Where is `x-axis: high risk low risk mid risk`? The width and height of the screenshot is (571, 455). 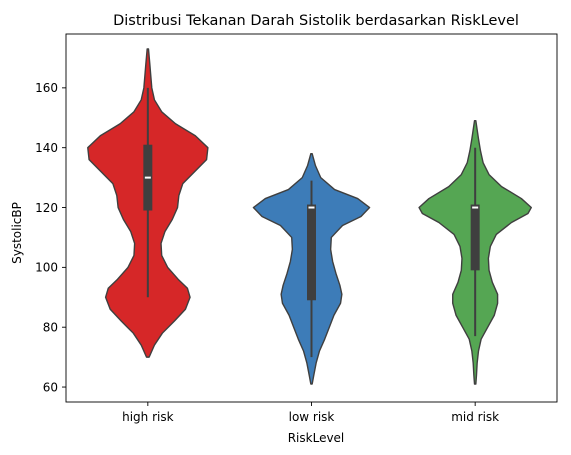 x-axis: high risk low risk mid risk is located at coordinates (310, 413).